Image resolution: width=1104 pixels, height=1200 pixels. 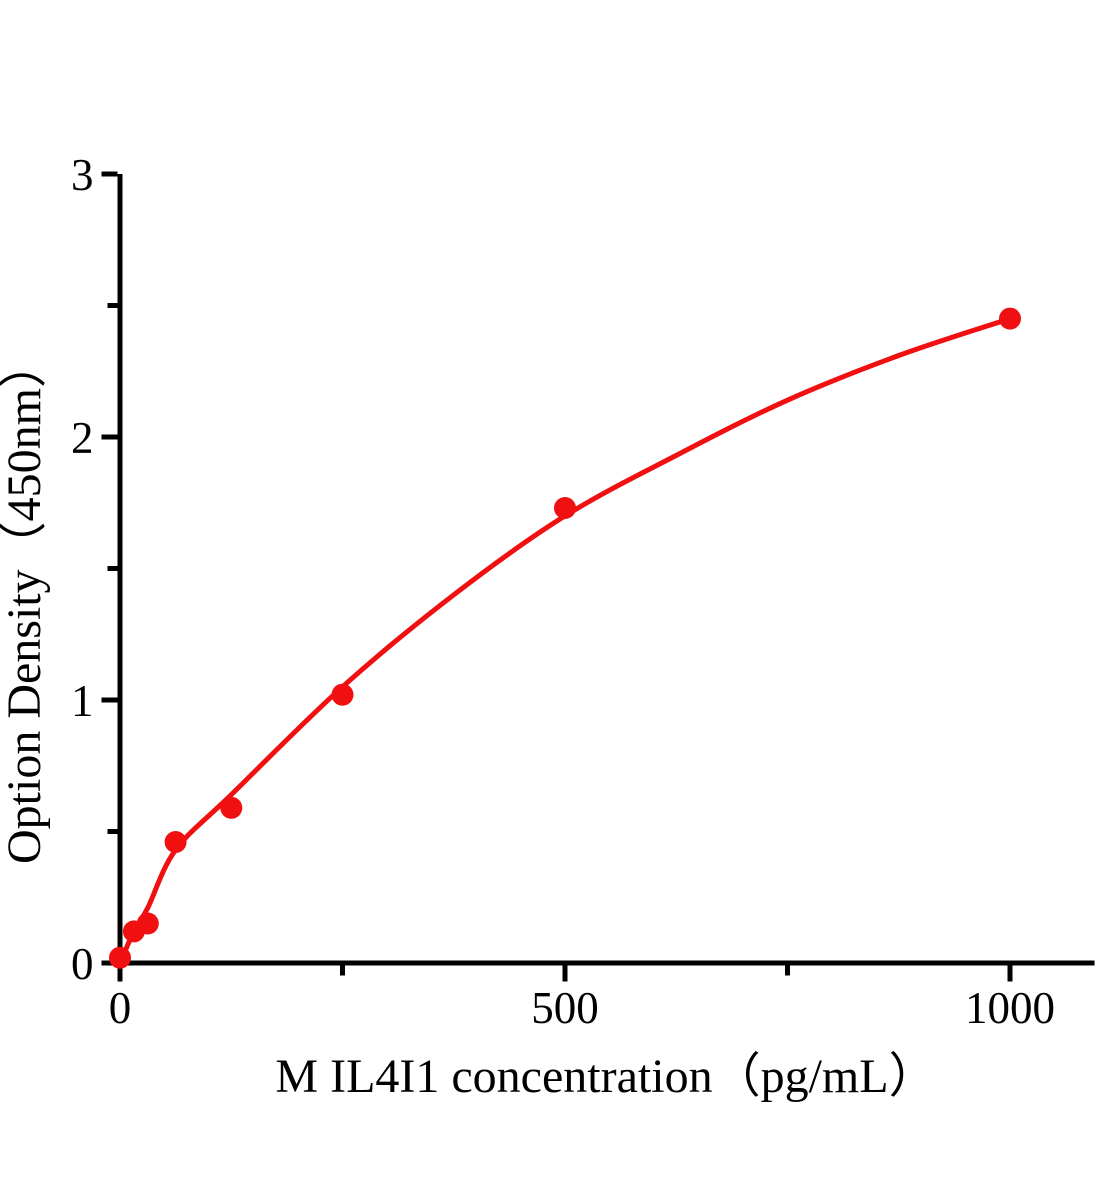 I want to click on y-tick-label: 0, so click(x=82, y=964).